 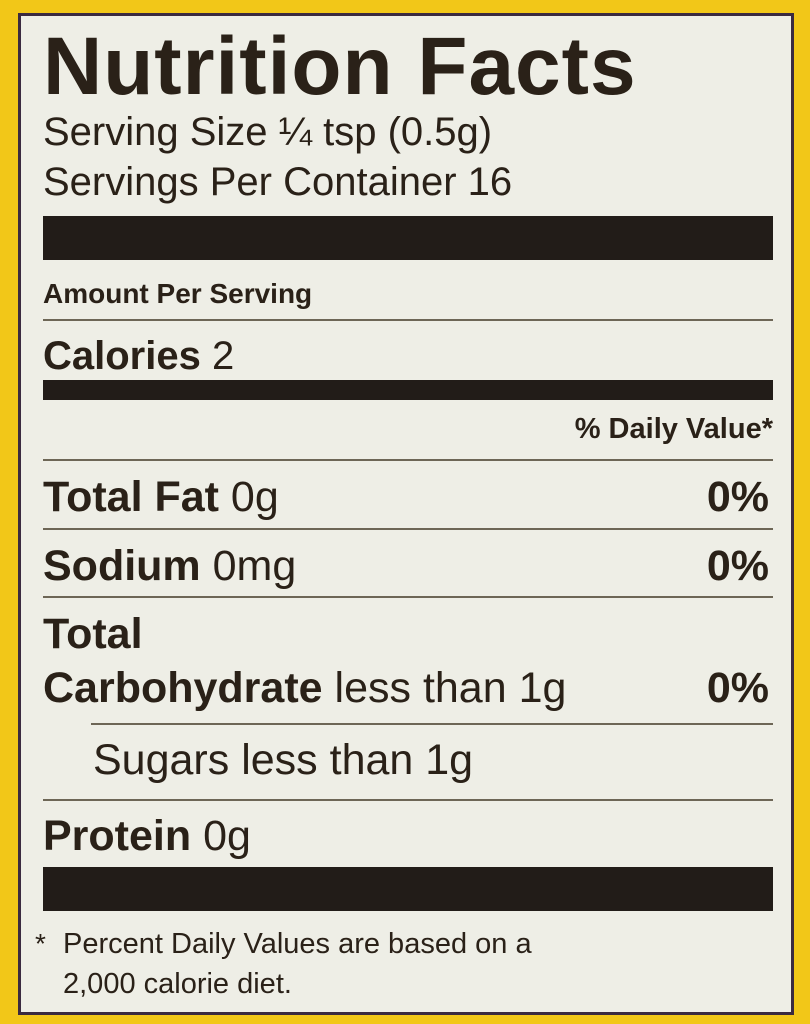 What do you see at coordinates (673, 429) in the screenshot?
I see `daily-value-header: % Daily Value*` at bounding box center [673, 429].